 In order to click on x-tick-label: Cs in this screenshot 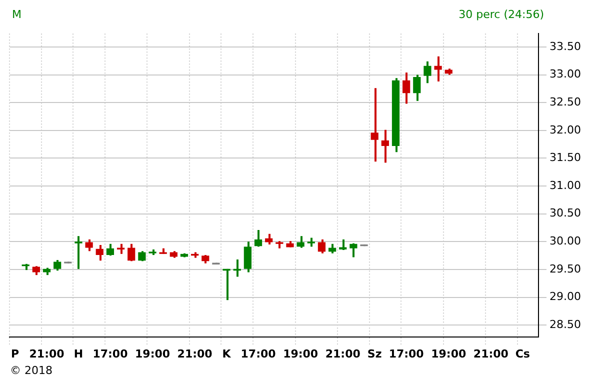, I will do `click(522, 353)`.